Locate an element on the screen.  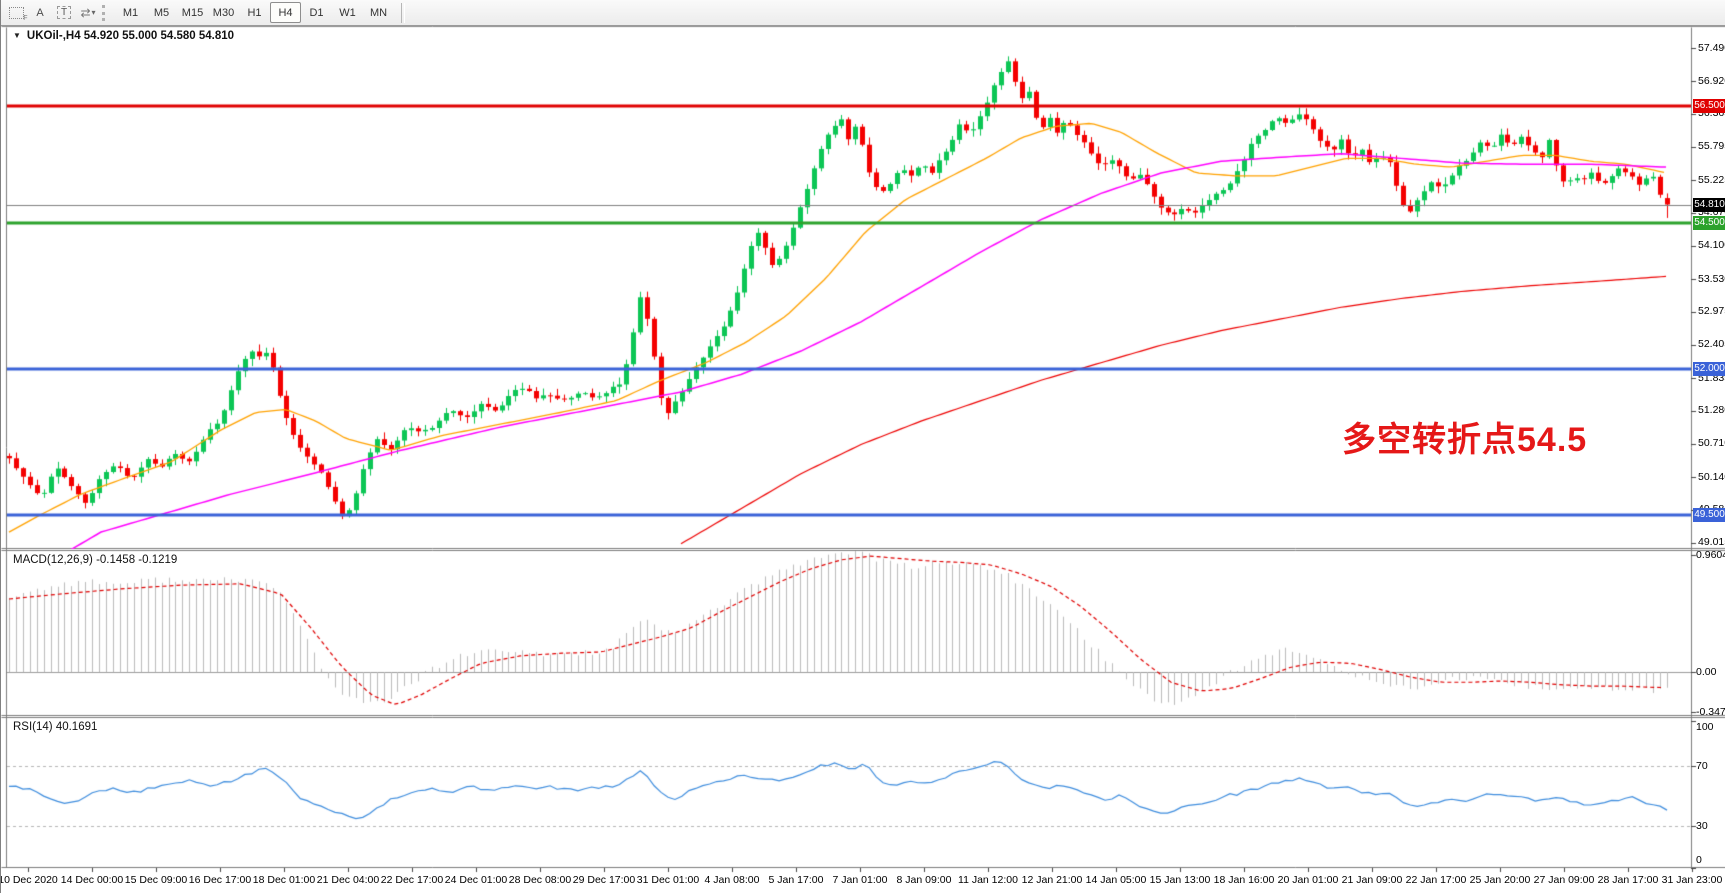
symbol-header: ▼ UKOil-,H4 54.920 55.000 54.580 54.810 is located at coordinates (123, 36).